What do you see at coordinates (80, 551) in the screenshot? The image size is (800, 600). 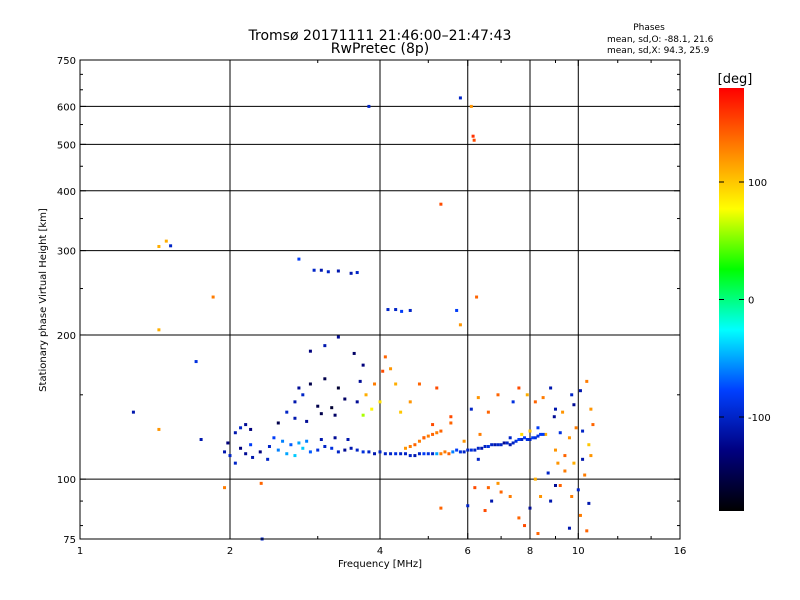 I see `x-tick-label: 1` at bounding box center [80, 551].